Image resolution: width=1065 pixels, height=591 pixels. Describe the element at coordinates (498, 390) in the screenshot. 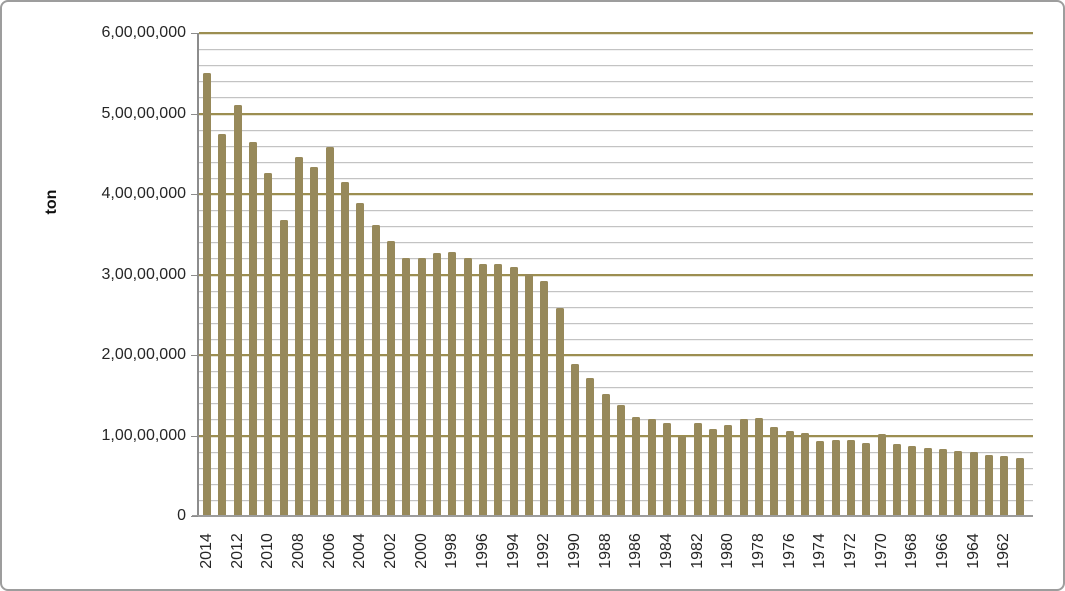

I see `bar-1995` at that location.